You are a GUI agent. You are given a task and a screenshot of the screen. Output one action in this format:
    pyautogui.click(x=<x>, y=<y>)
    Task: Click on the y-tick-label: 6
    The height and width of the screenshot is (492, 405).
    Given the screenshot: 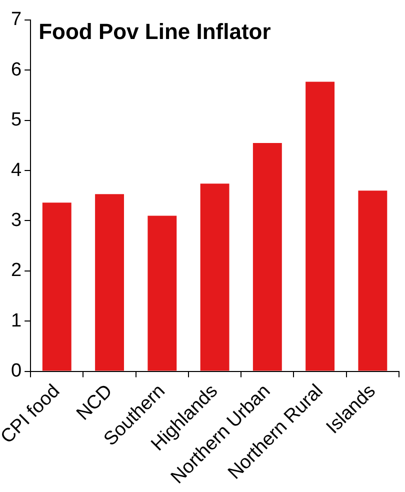 What is the action you would take?
    pyautogui.click(x=16, y=69)
    